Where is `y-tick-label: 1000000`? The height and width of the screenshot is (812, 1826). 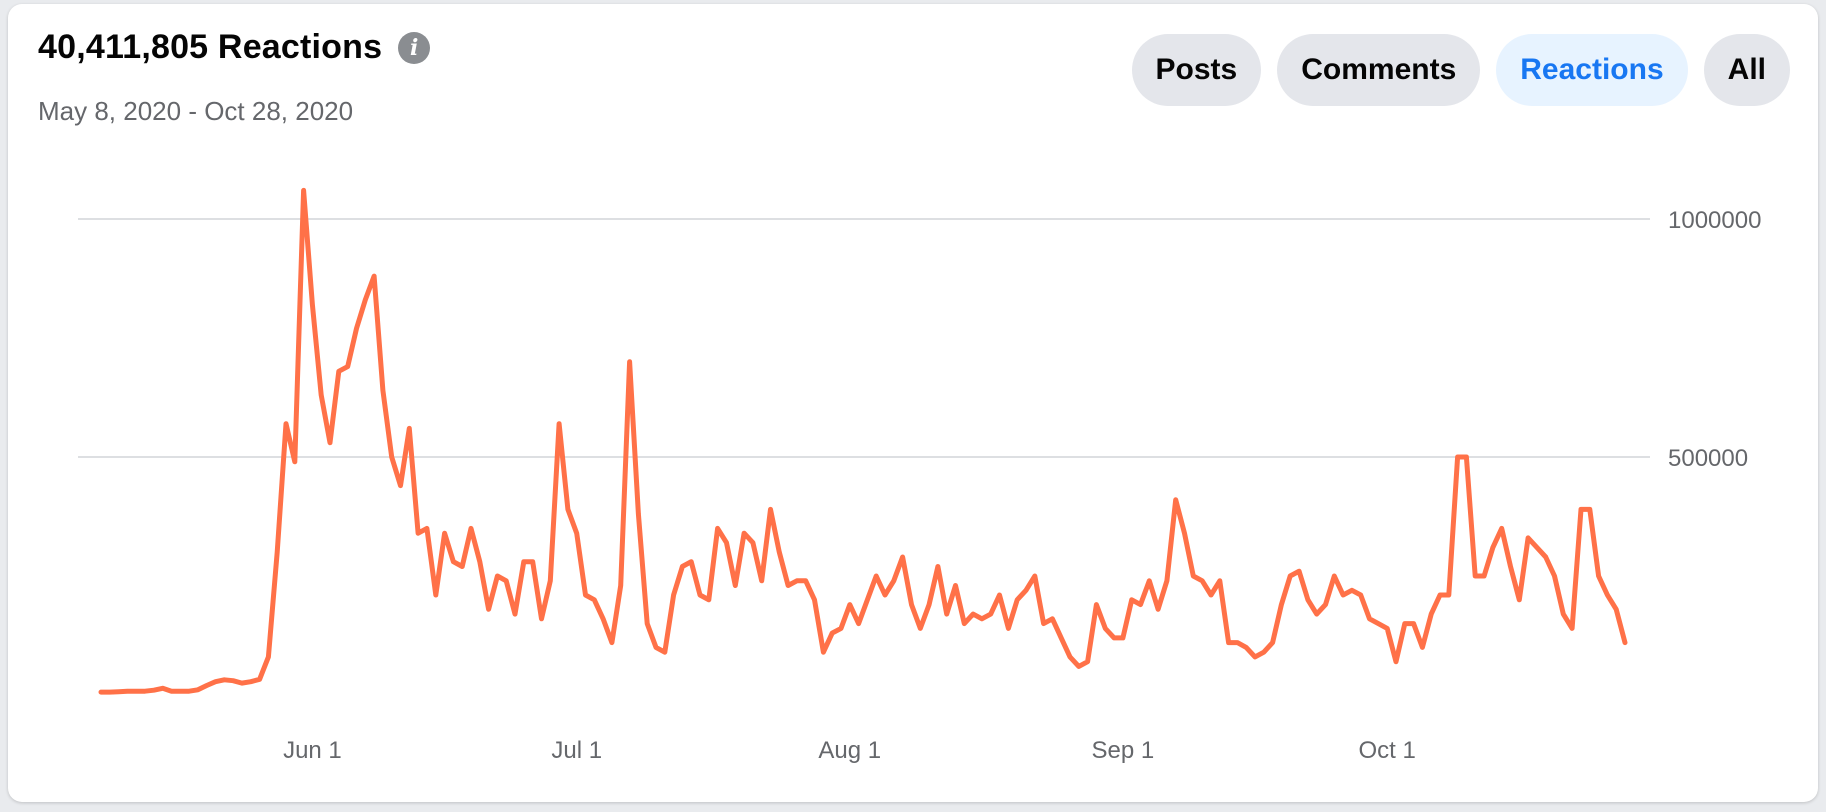
y-tick-label: 1000000 is located at coordinates (1714, 220).